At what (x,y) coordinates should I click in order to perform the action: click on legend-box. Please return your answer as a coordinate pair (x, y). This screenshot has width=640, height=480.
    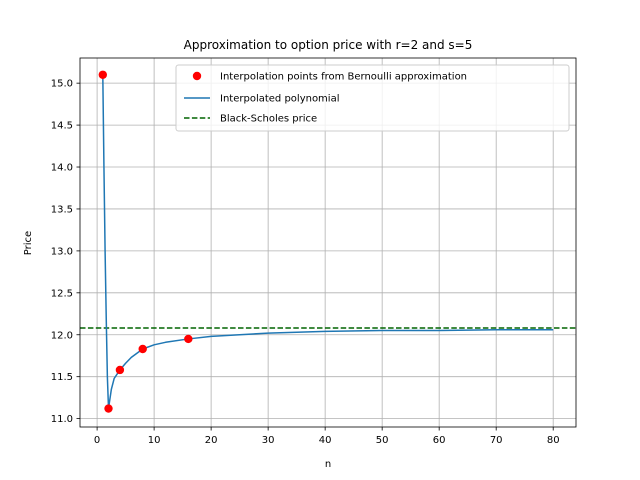
    Looking at the image, I should click on (372, 98).